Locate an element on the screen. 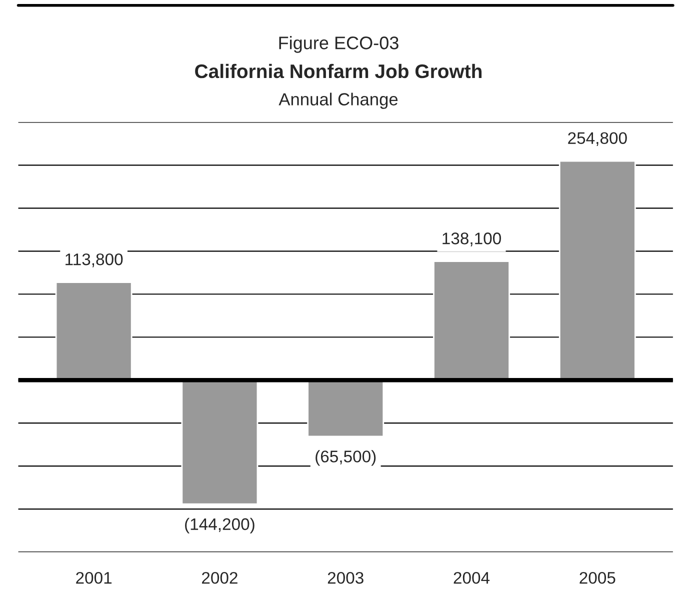 The width and height of the screenshot is (677, 593). text: Figure ECO-03 is located at coordinates (338, 44).